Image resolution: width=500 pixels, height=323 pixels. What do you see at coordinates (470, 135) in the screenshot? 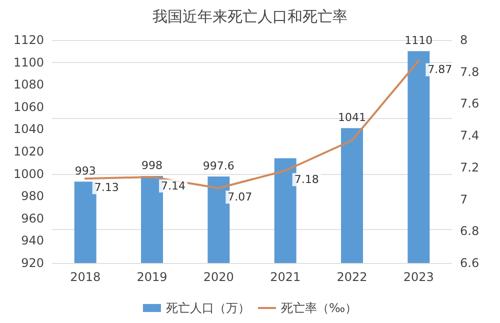
I see `y2-tick-label: 7.4` at bounding box center [470, 135].